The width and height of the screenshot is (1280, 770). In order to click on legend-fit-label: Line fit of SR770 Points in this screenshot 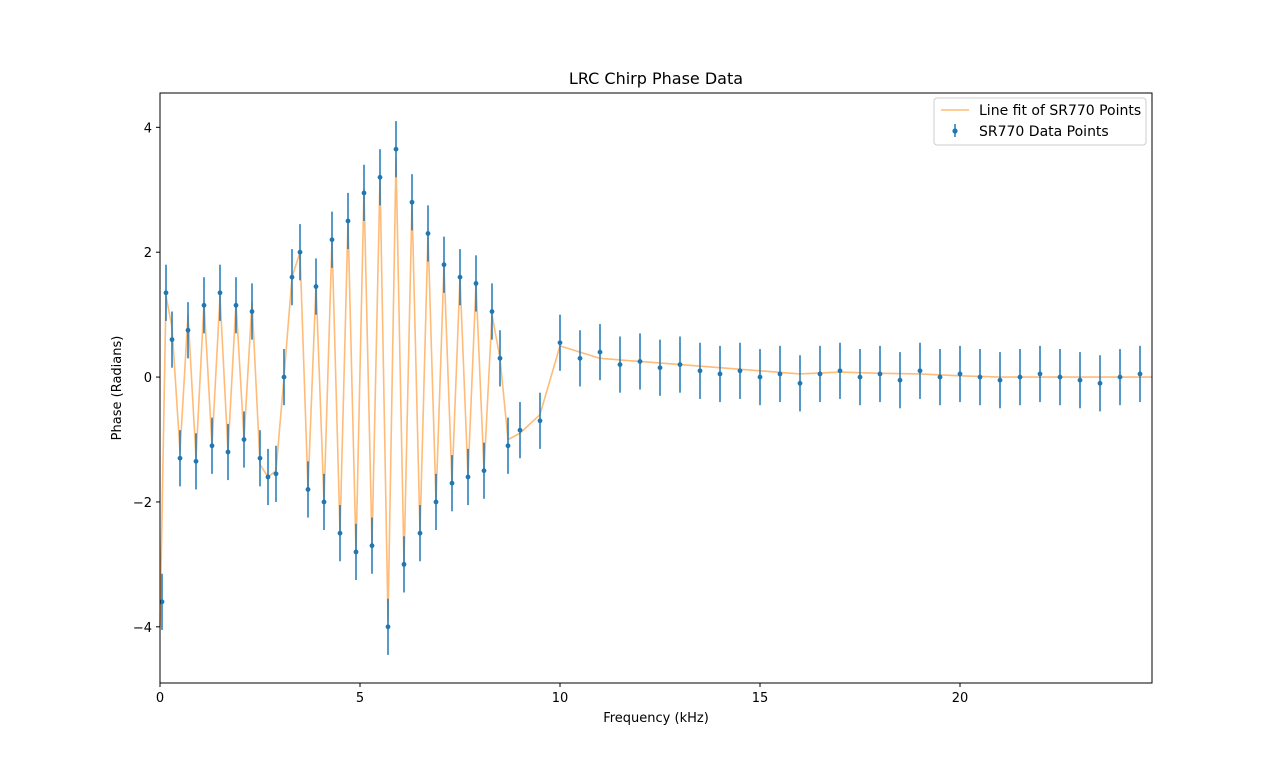, I will do `click(1060, 111)`.